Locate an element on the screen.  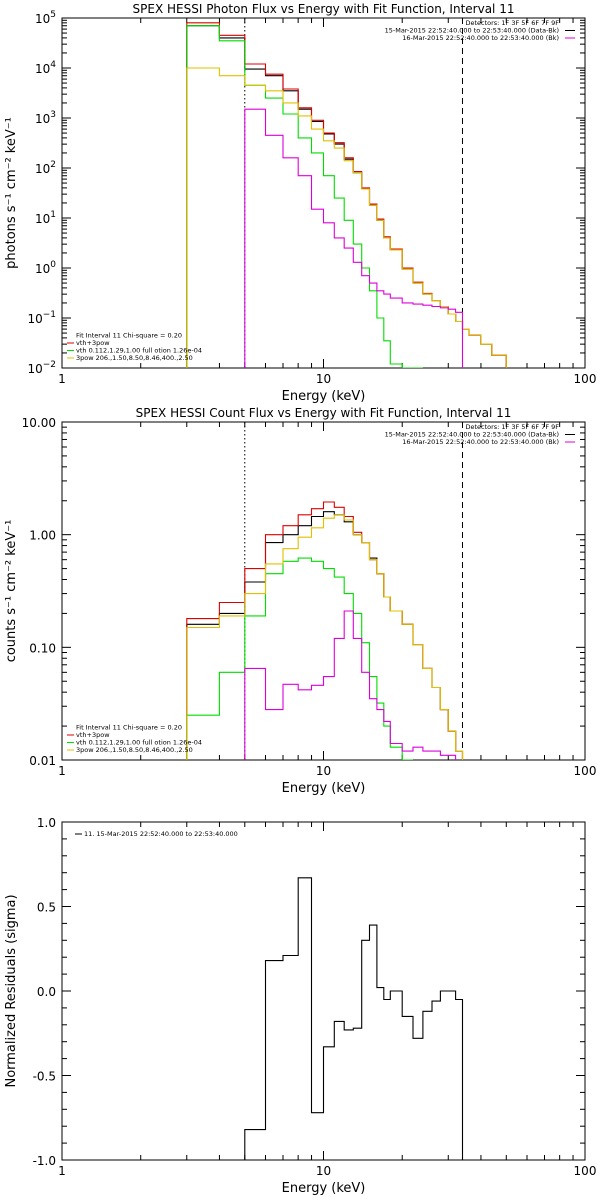
y-tick-label: 10.00 is located at coordinates (39, 423).